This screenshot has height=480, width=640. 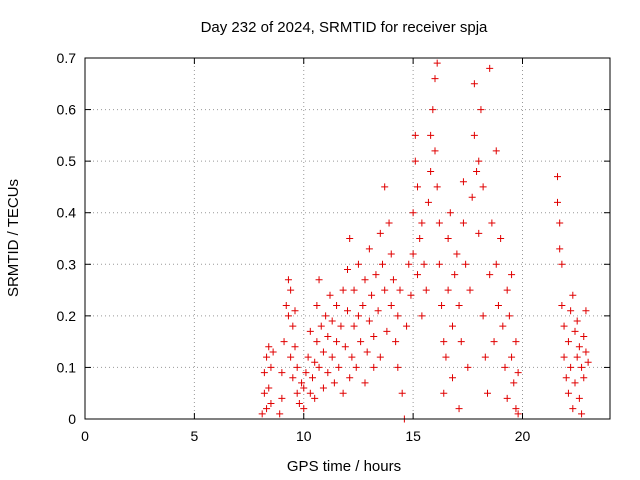 I want to click on x-tick-label: 20, so click(x=523, y=436).